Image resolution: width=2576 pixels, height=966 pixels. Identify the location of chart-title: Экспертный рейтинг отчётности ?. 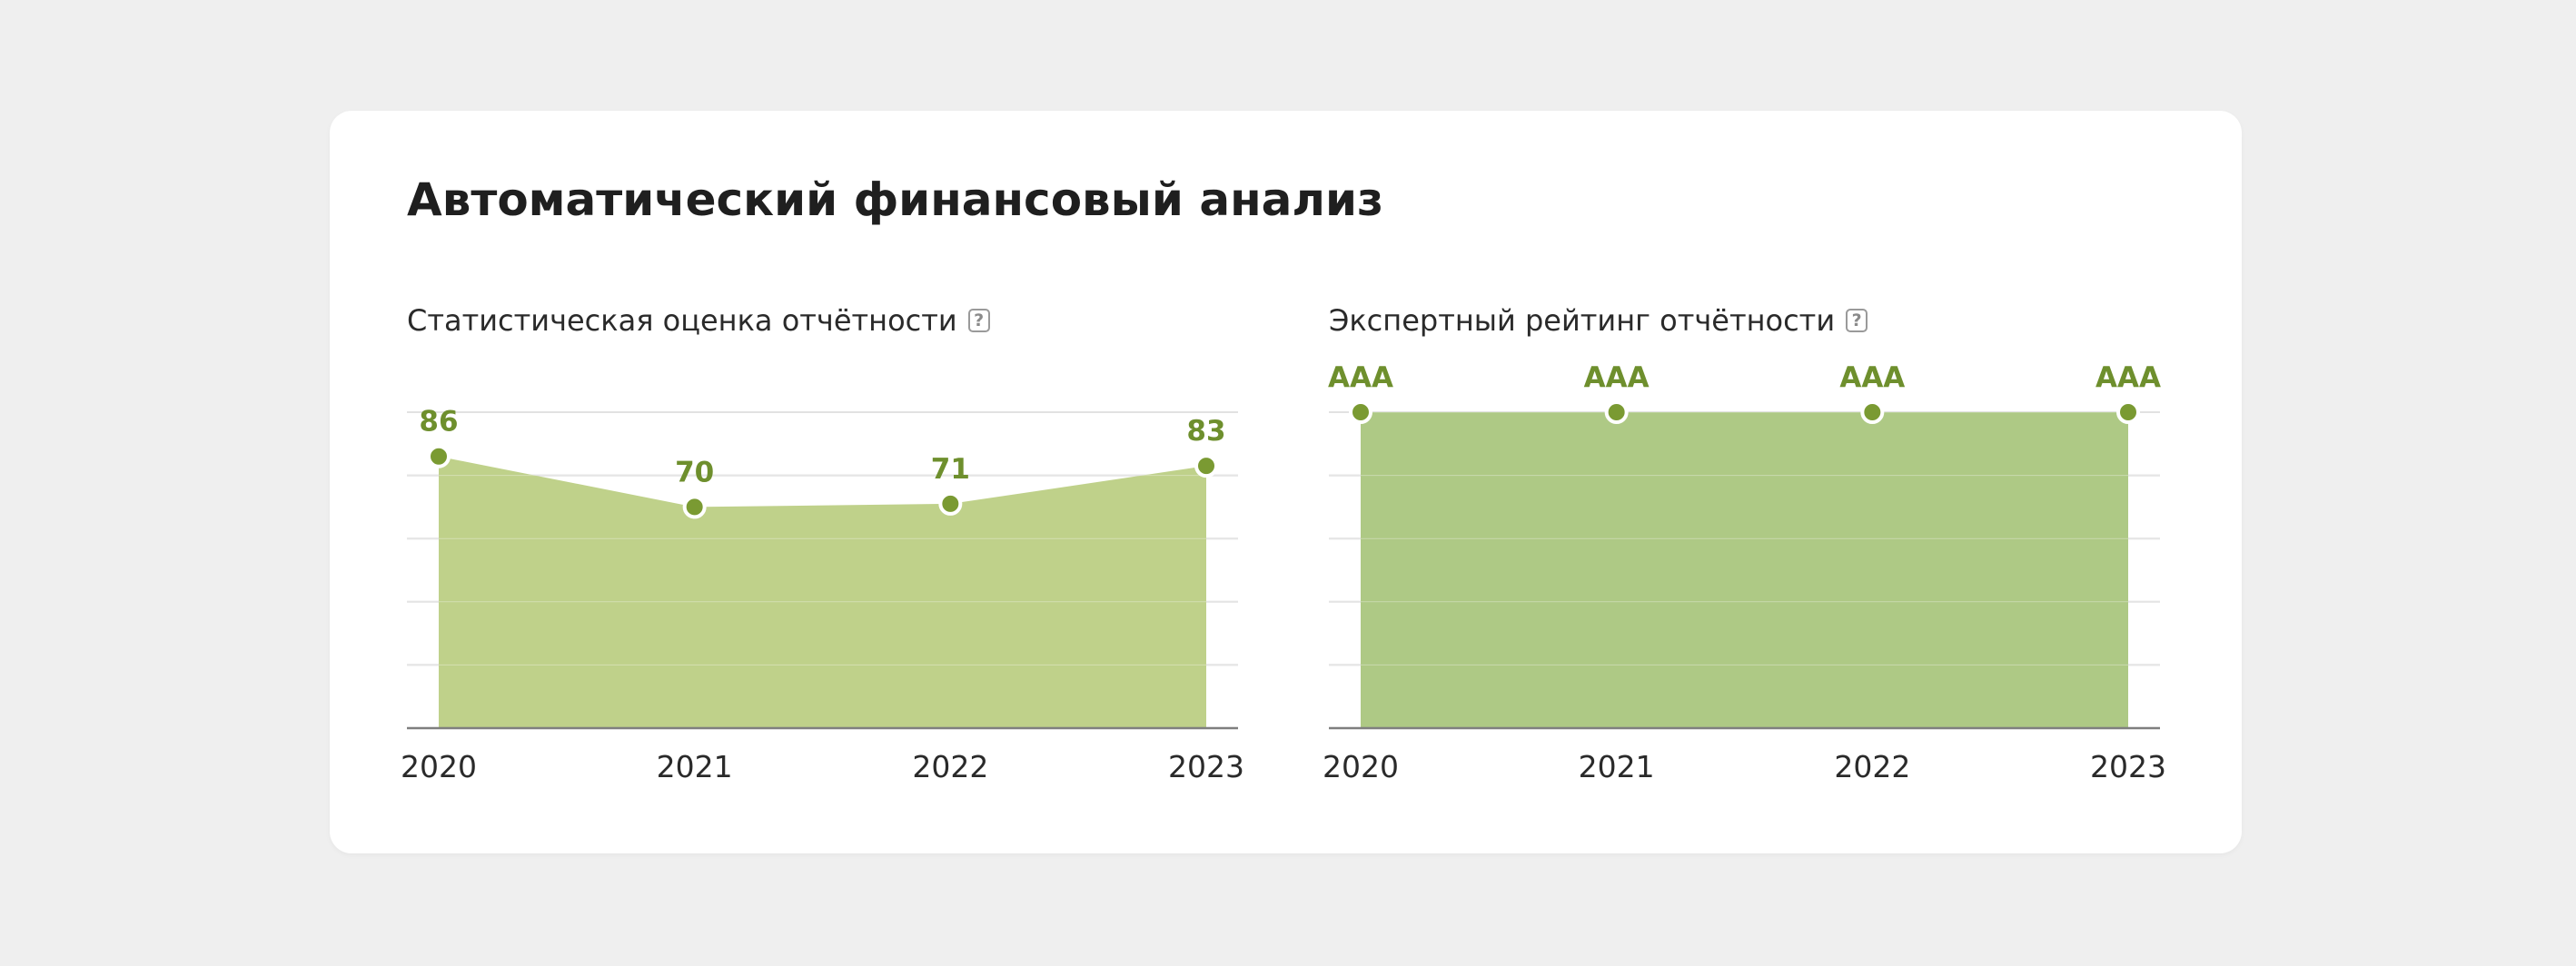
(1598, 320).